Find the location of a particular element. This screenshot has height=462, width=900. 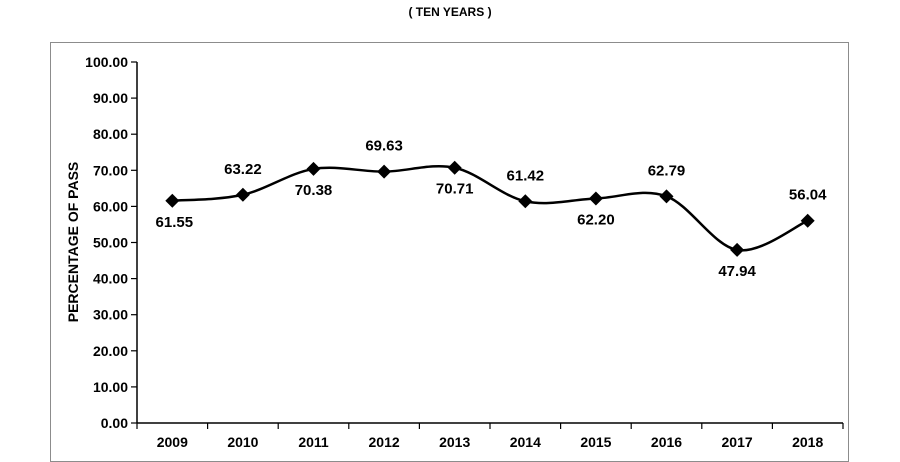

x-tick-label: 2013 is located at coordinates (454, 442).